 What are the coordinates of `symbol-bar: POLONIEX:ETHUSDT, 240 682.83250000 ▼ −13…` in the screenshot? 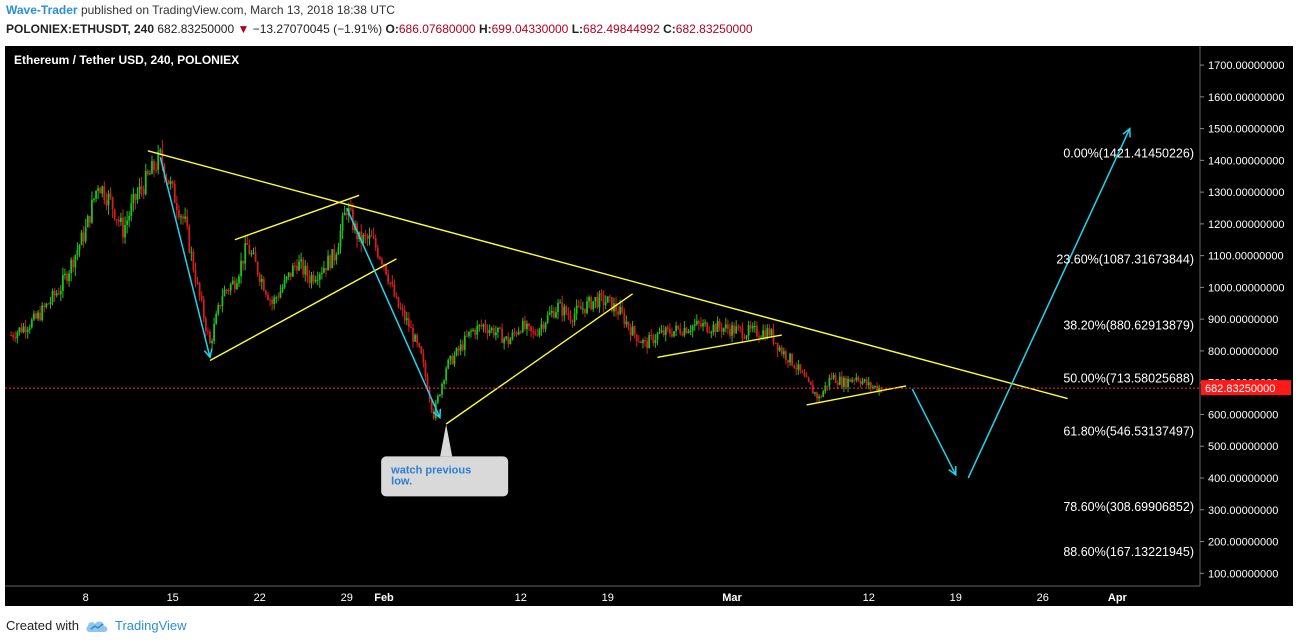 It's located at (379, 29).